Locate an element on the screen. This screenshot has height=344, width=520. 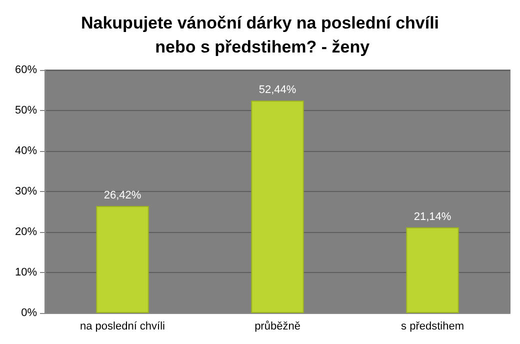
y-tick-label: 50% is located at coordinates (26, 110).